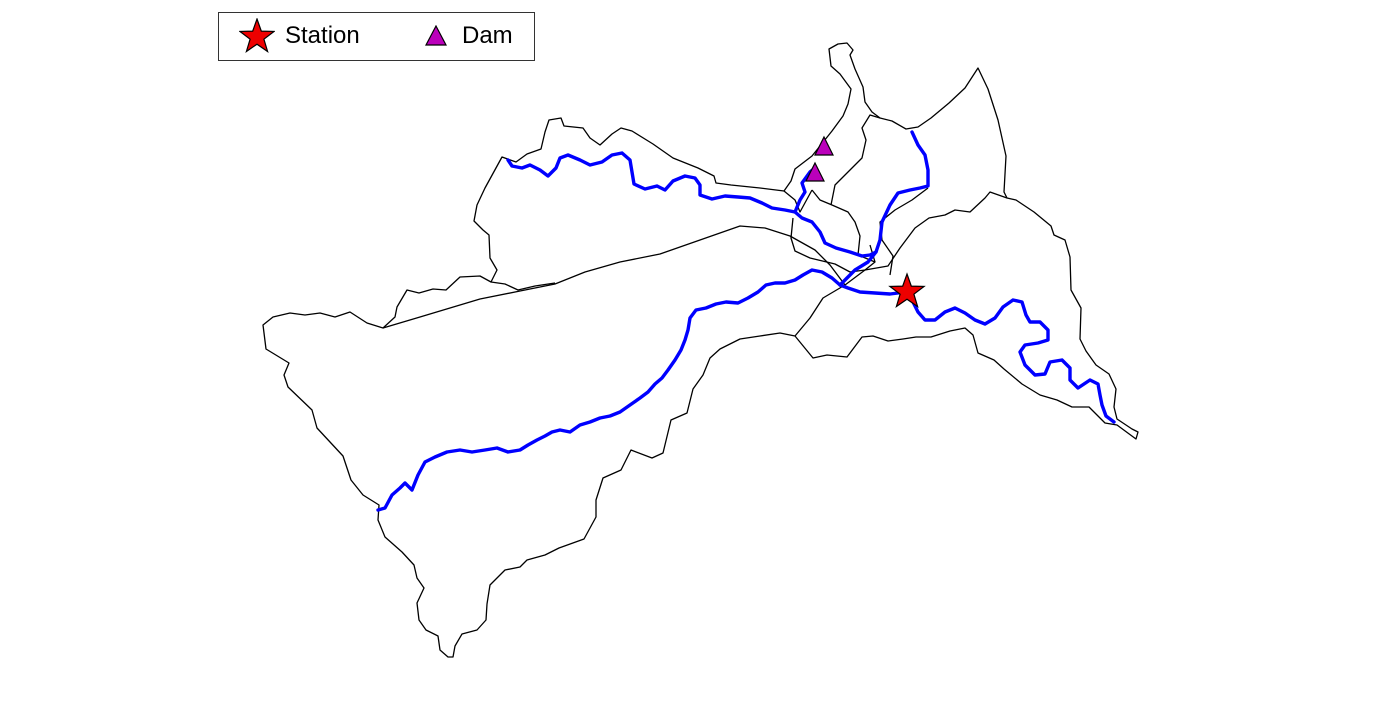  What do you see at coordinates (718, 194) in the screenshot?
I see `river-northwest` at bounding box center [718, 194].